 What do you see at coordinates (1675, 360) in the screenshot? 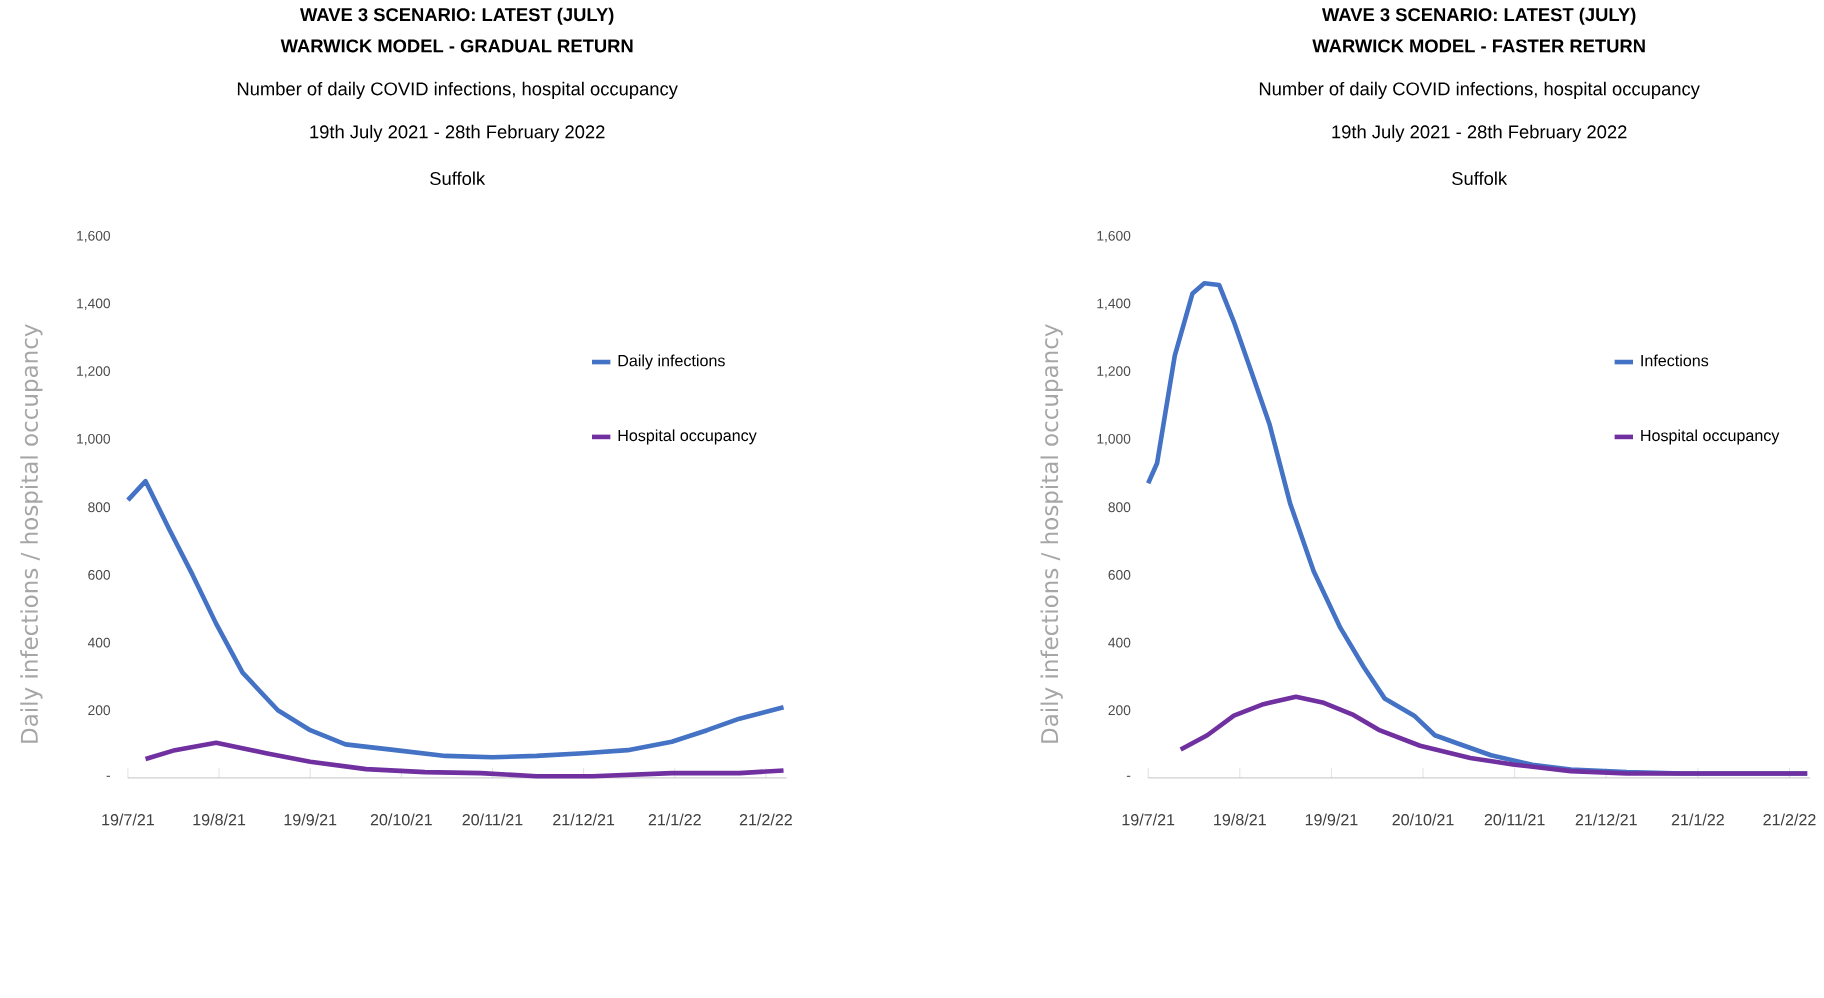
I see `legend-label: Infections` at bounding box center [1675, 360].